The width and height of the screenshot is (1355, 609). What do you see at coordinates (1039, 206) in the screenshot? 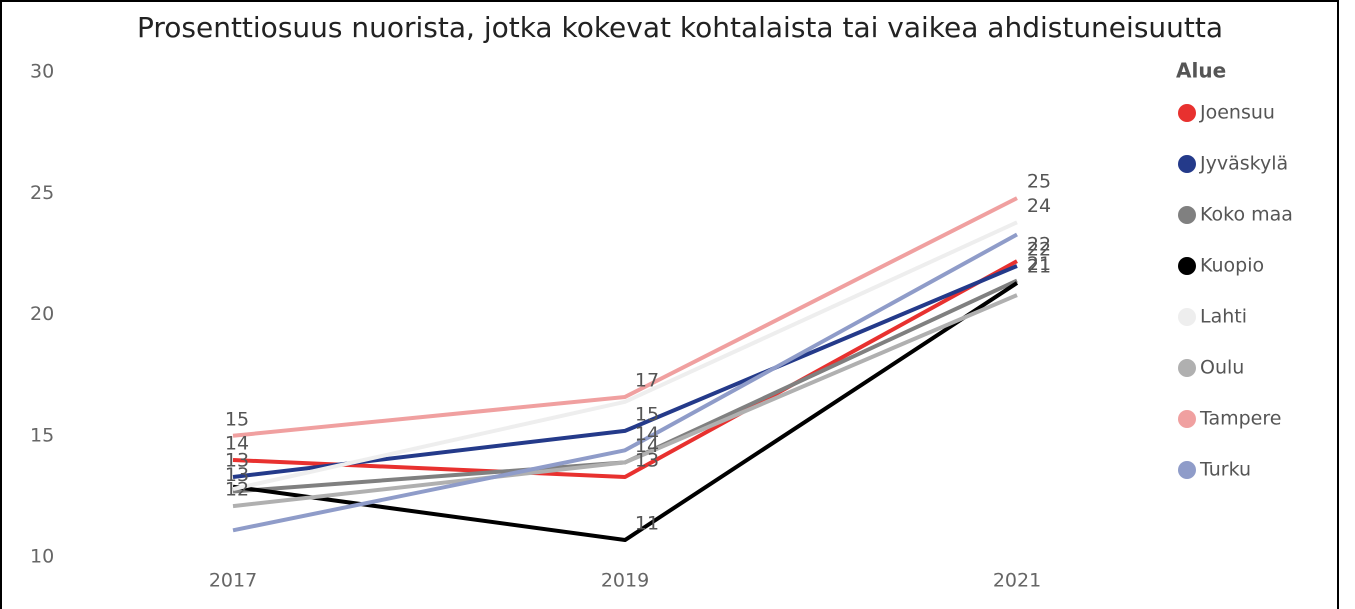
I see `data-label: 24` at bounding box center [1039, 206].